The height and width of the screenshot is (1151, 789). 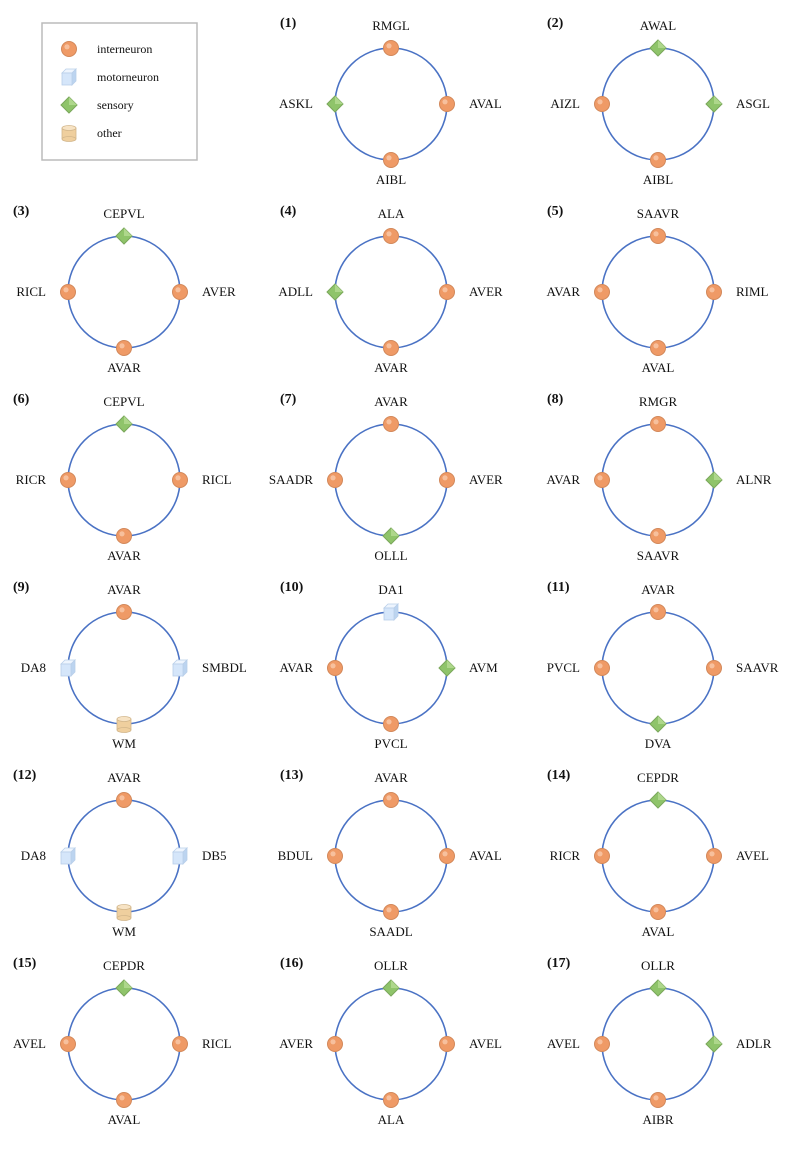 I want to click on motif-number: (8), so click(x=555, y=399).